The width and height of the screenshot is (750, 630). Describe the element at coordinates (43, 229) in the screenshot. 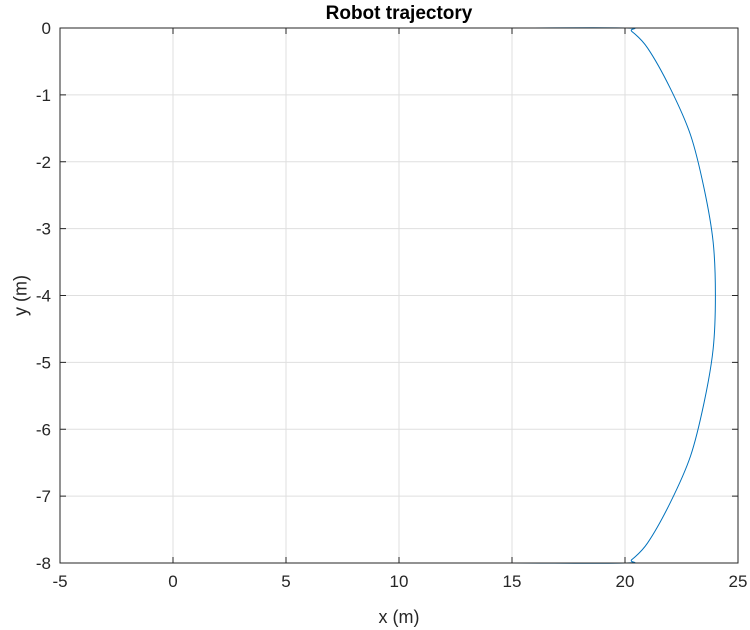

I see `y-tick-label: -3` at that location.